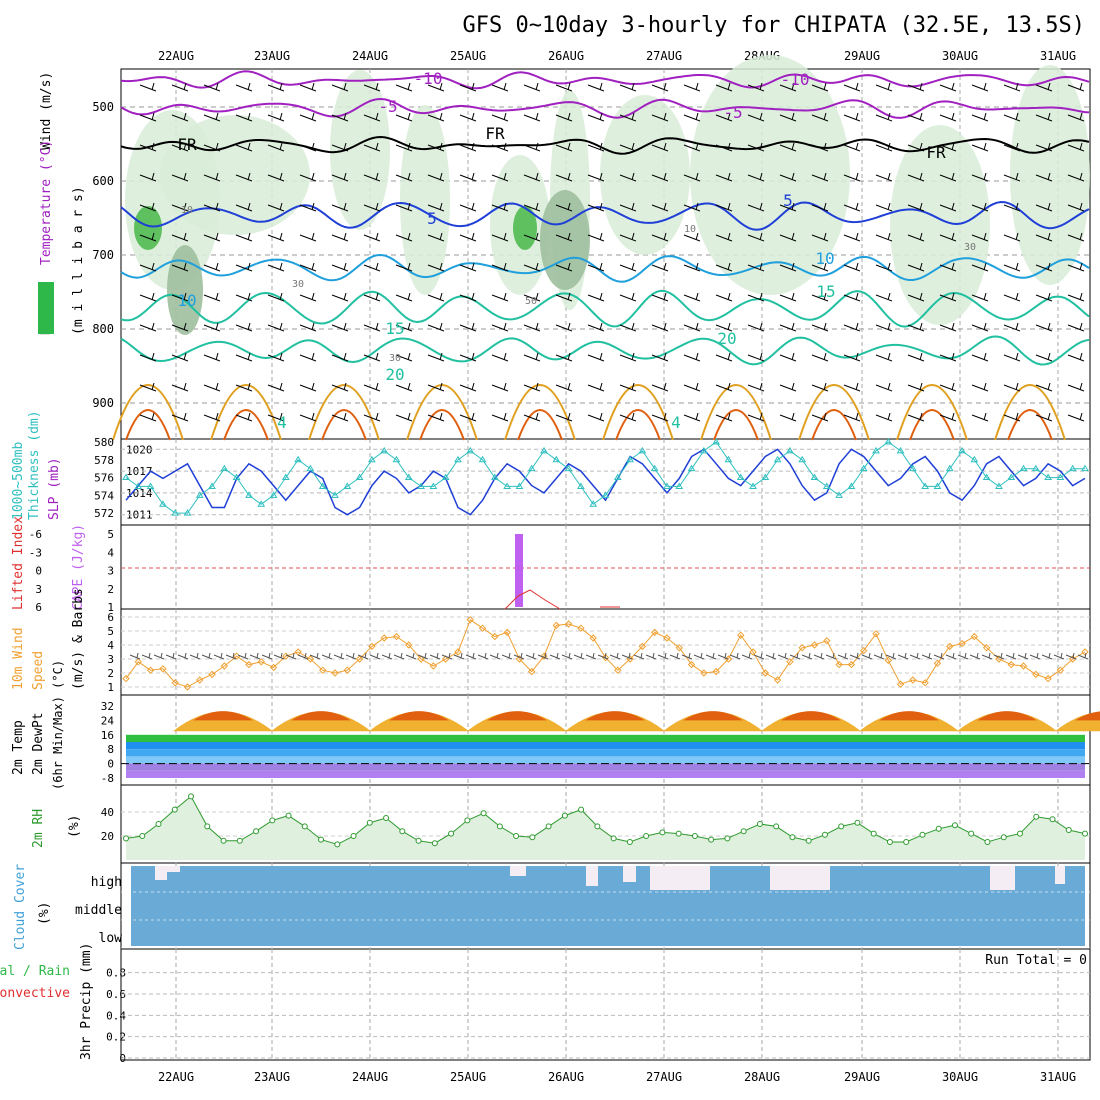  I want to click on cloud-level-label: low, so click(111, 938).